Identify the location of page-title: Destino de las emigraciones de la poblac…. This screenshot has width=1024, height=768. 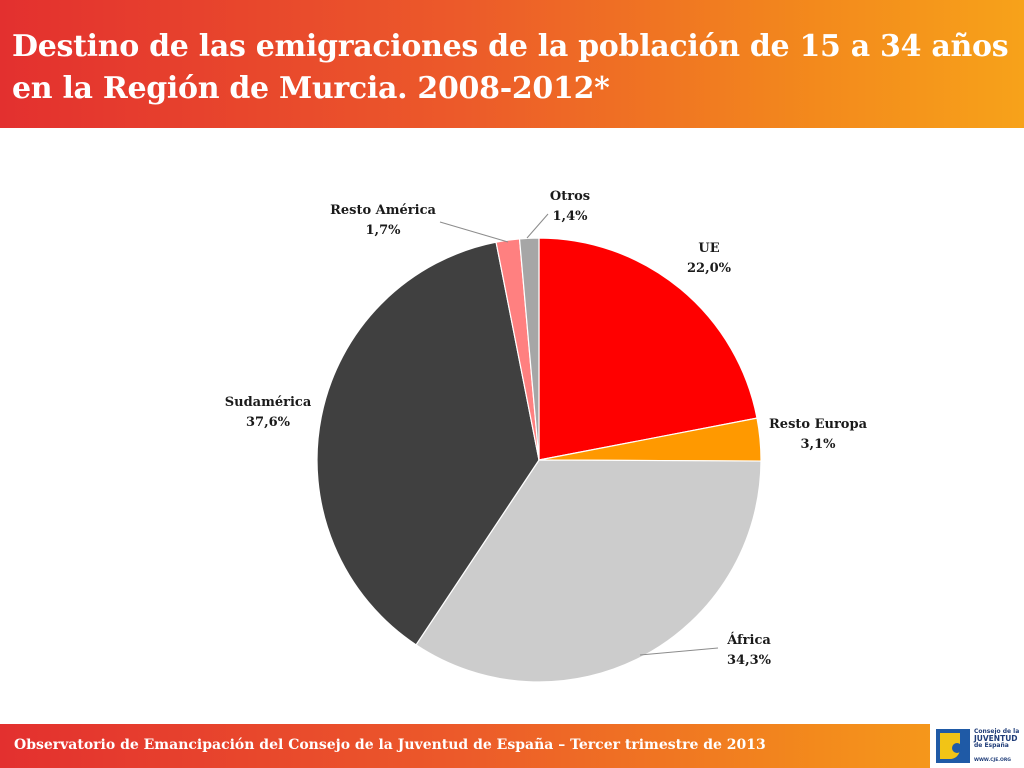
(510, 67).